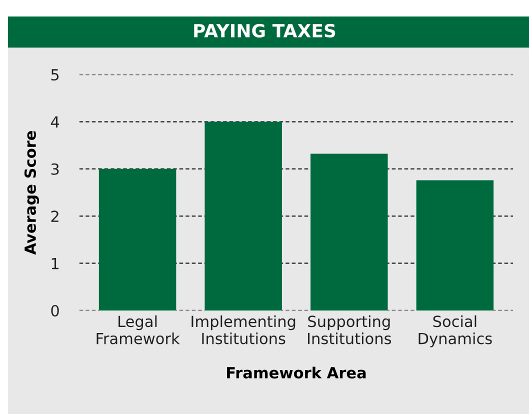  Describe the element at coordinates (296, 372) in the screenshot. I see `x-axis-title: Framework Area` at that location.